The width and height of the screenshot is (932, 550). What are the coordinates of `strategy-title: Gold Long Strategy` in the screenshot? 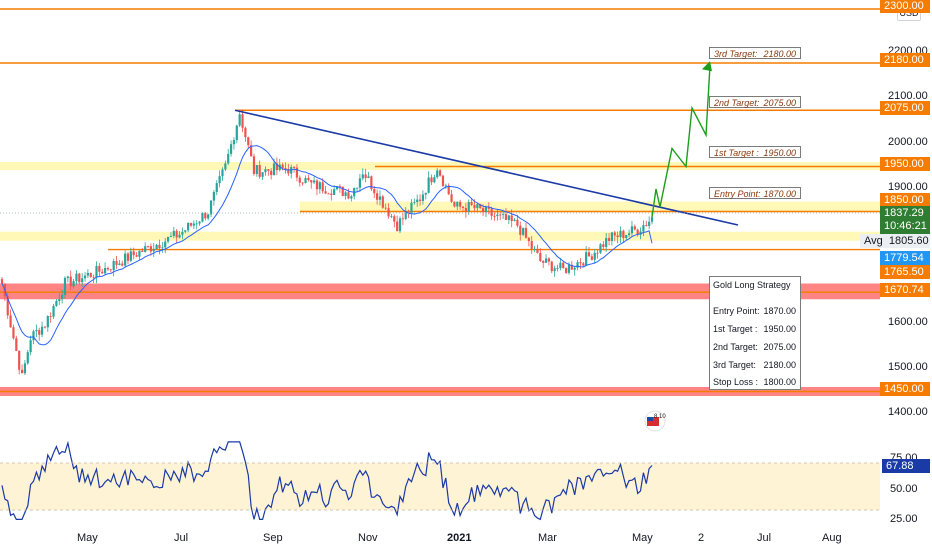 It's located at (752, 285).